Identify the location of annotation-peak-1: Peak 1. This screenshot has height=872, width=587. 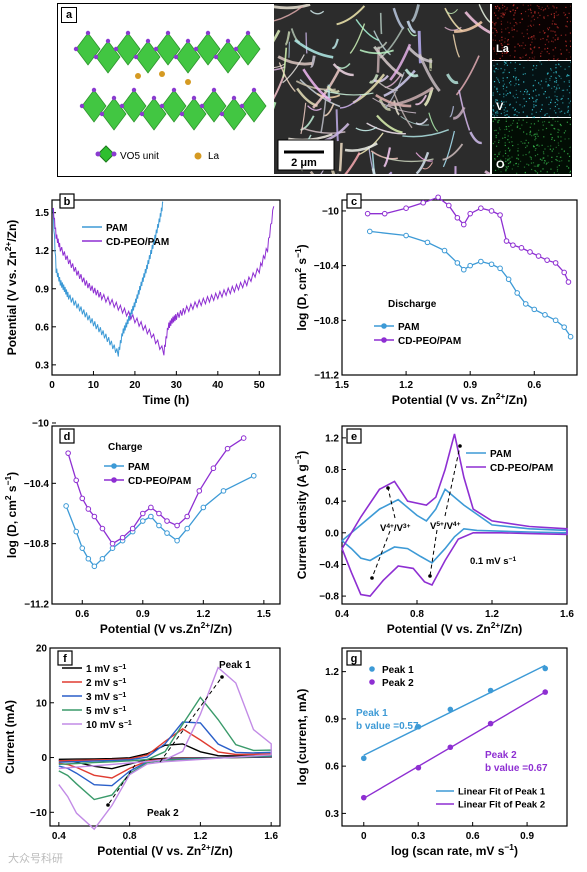
(235, 665).